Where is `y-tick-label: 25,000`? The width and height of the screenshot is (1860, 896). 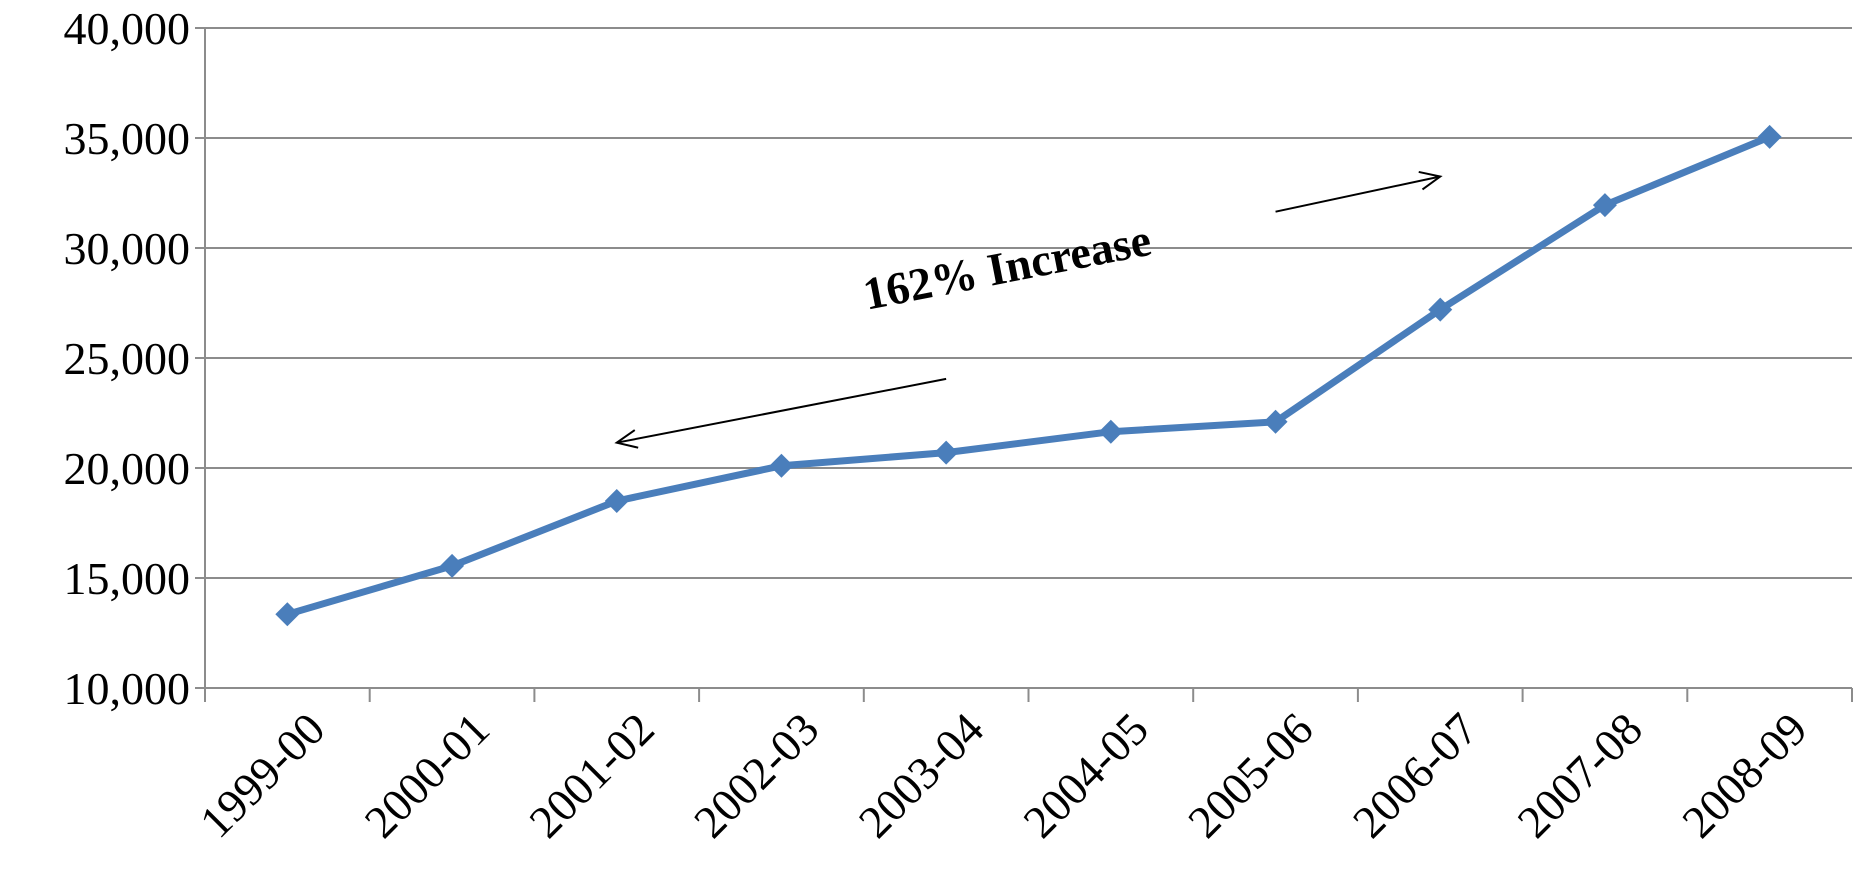 y-tick-label: 25,000 is located at coordinates (127, 358).